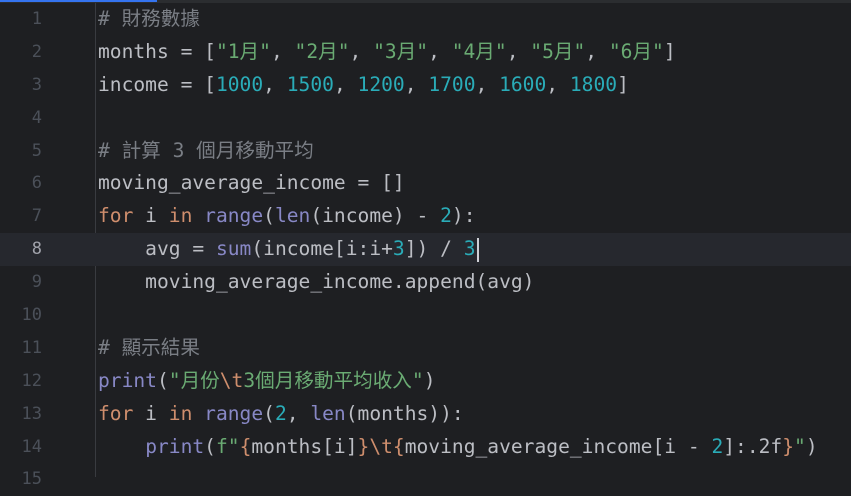  I want to click on line-number: 6, so click(36, 183).